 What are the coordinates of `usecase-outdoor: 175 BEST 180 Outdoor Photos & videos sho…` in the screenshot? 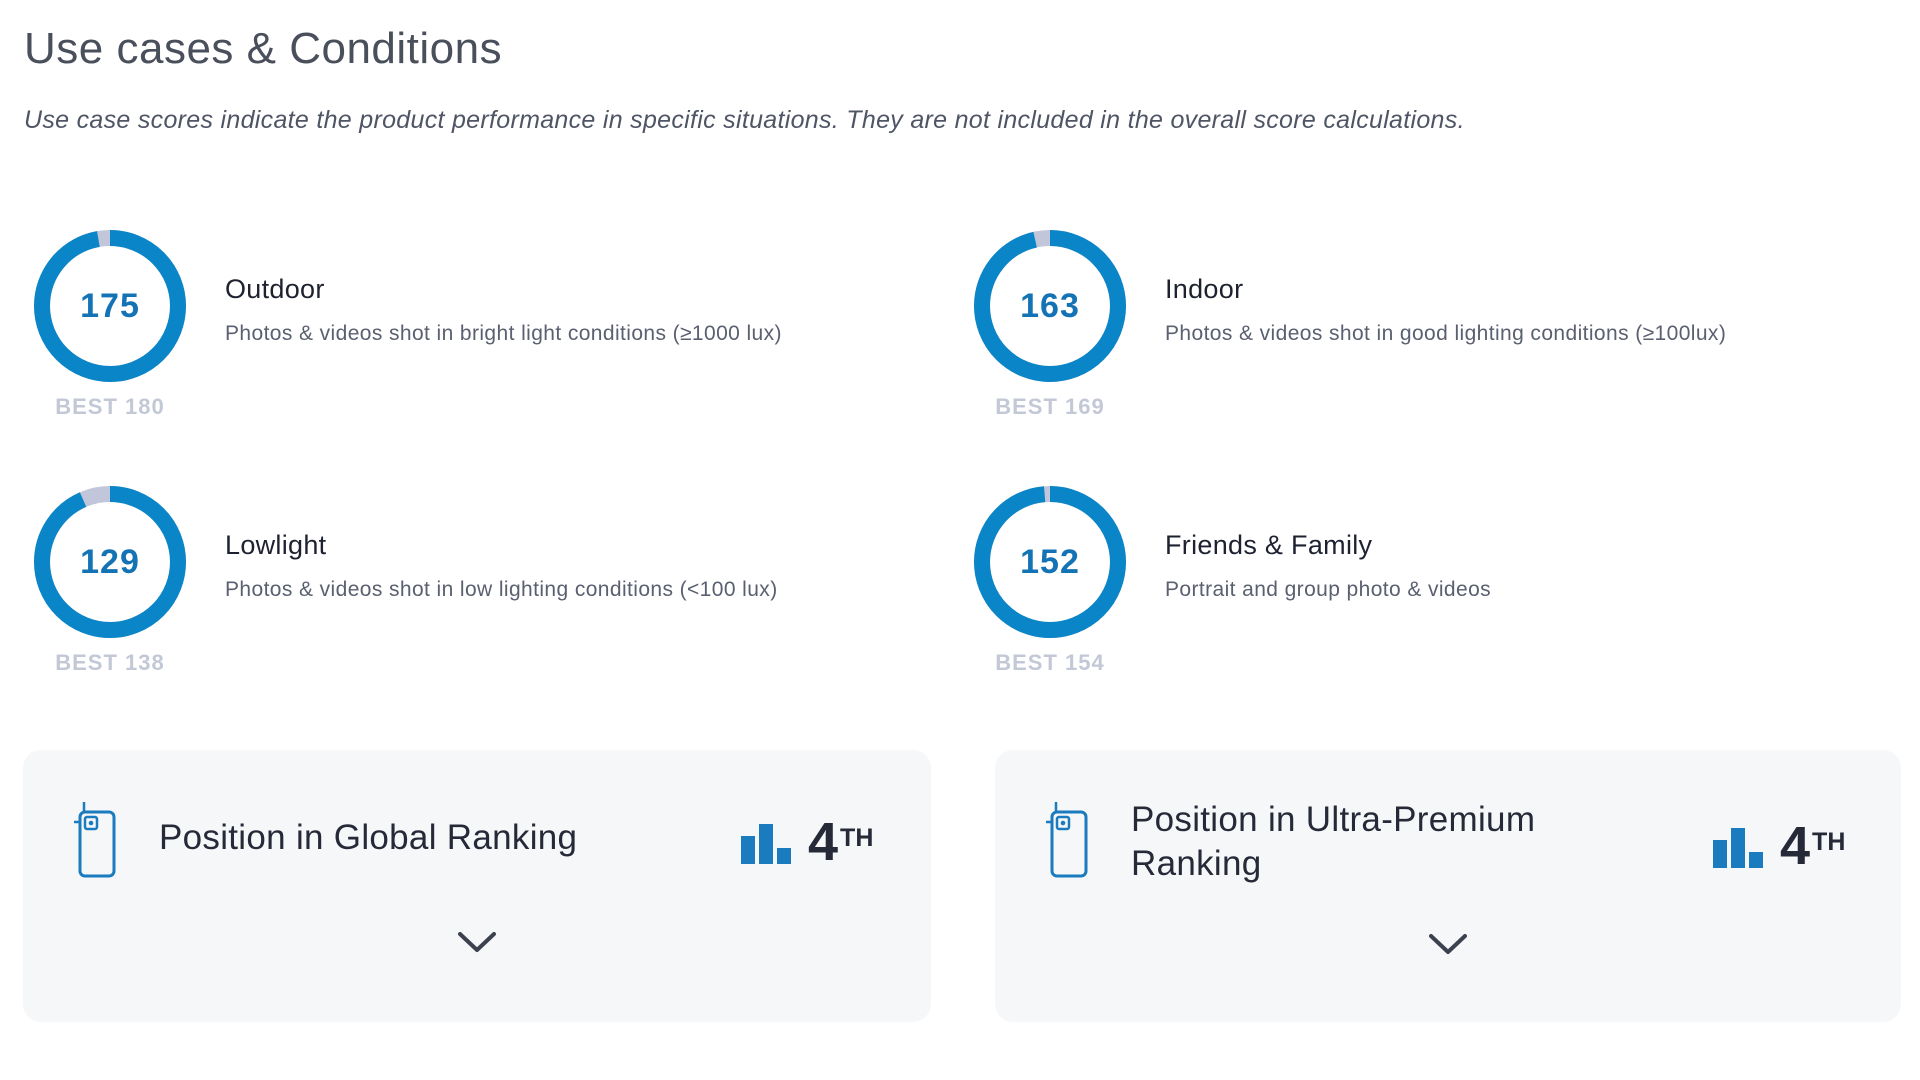 It's located at (470, 326).